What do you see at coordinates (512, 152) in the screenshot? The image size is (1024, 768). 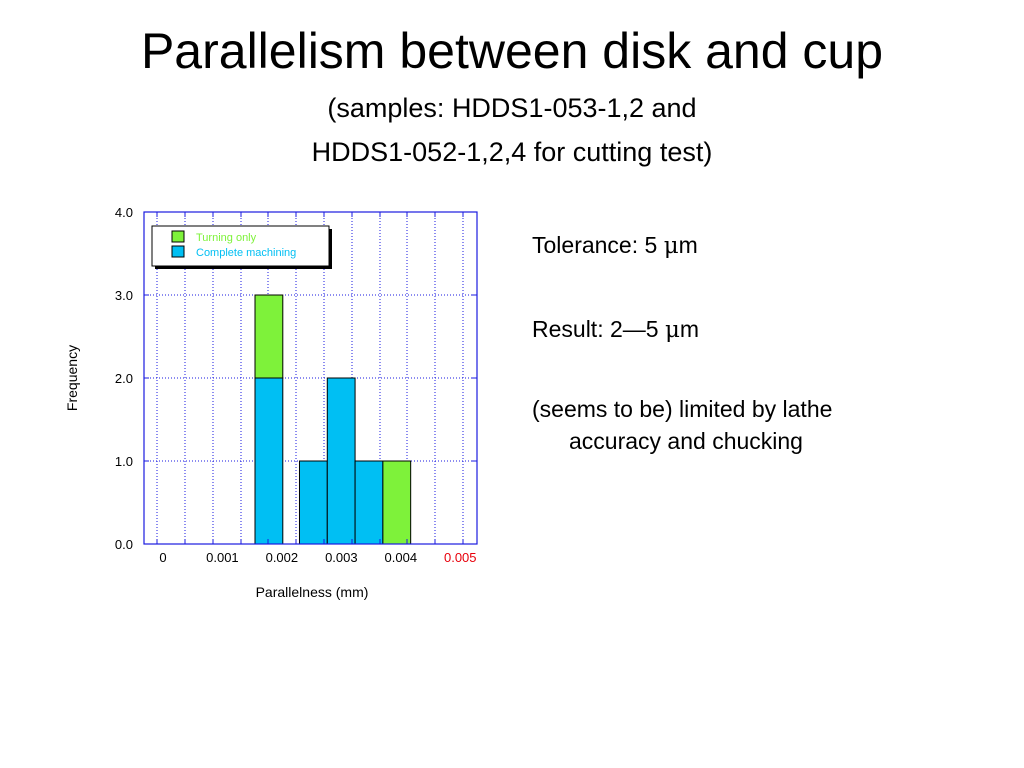 I see `slide-subtitle-line-2: HDDS1-052-1,2,4 for cutting test)` at bounding box center [512, 152].